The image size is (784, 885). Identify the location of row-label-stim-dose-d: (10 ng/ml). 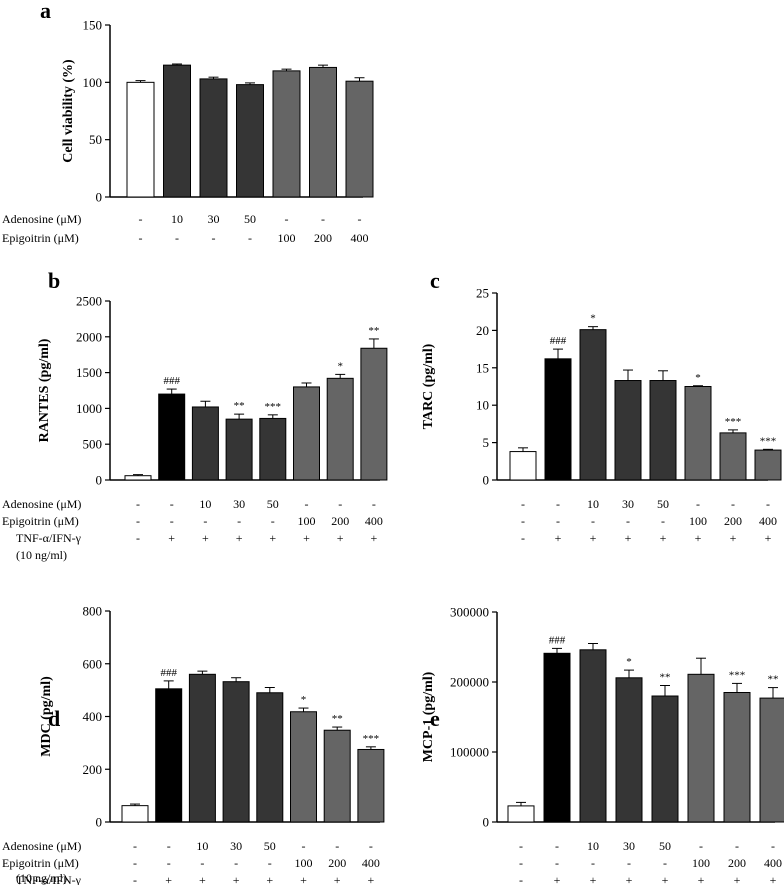
(41, 878).